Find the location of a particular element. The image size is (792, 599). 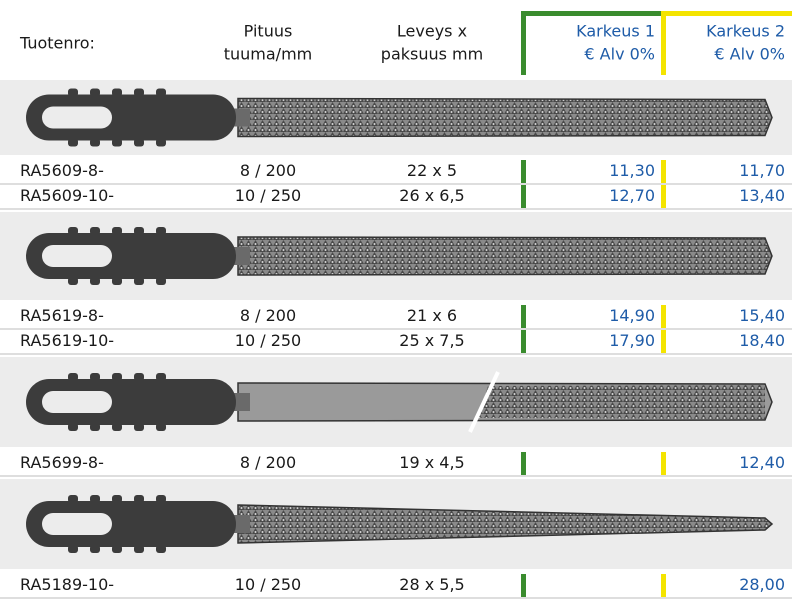

price-k2: 13,40 is located at coordinates (762, 195).